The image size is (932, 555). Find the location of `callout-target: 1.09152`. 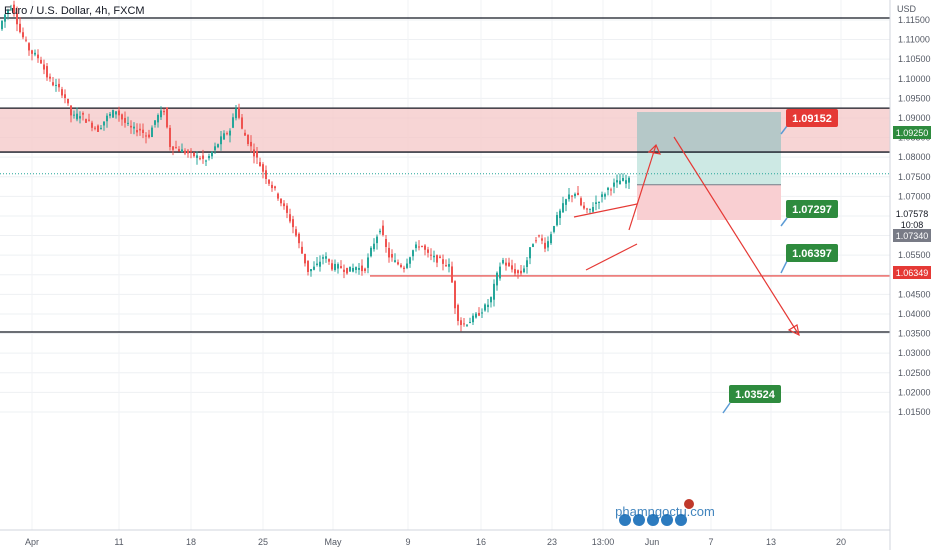

callout-target: 1.09152 is located at coordinates (809, 122).